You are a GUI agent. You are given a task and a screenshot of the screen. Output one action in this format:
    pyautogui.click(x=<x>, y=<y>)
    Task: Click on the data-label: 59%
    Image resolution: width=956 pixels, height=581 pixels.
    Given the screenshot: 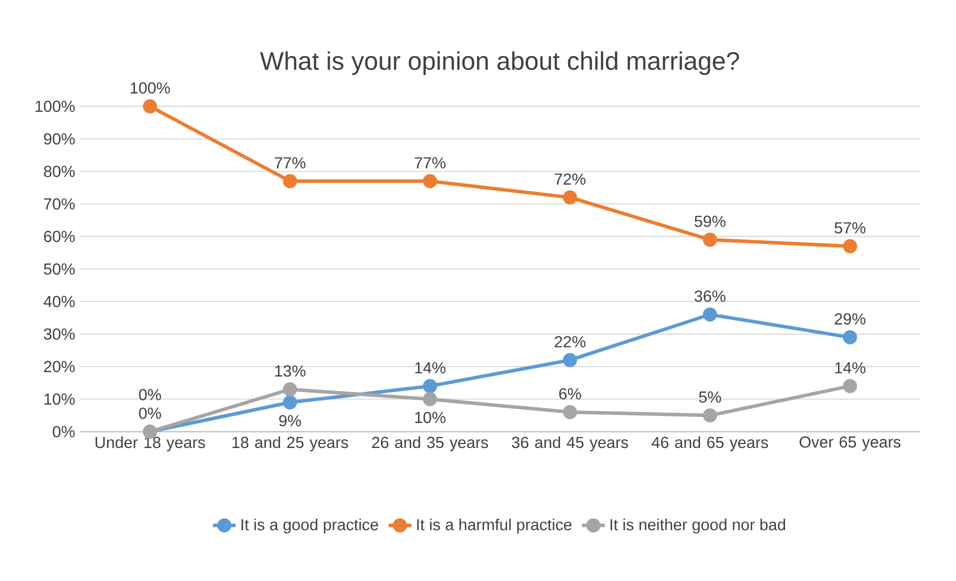 What is the action you would take?
    pyautogui.click(x=710, y=221)
    